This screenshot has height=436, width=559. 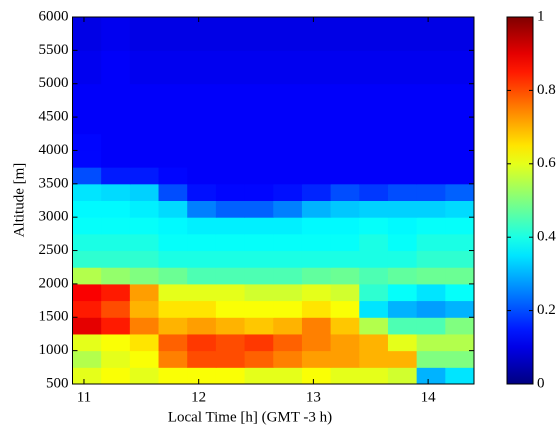 What do you see at coordinates (54, 83) in the screenshot?
I see `y-tick-label: 5000` at bounding box center [54, 83].